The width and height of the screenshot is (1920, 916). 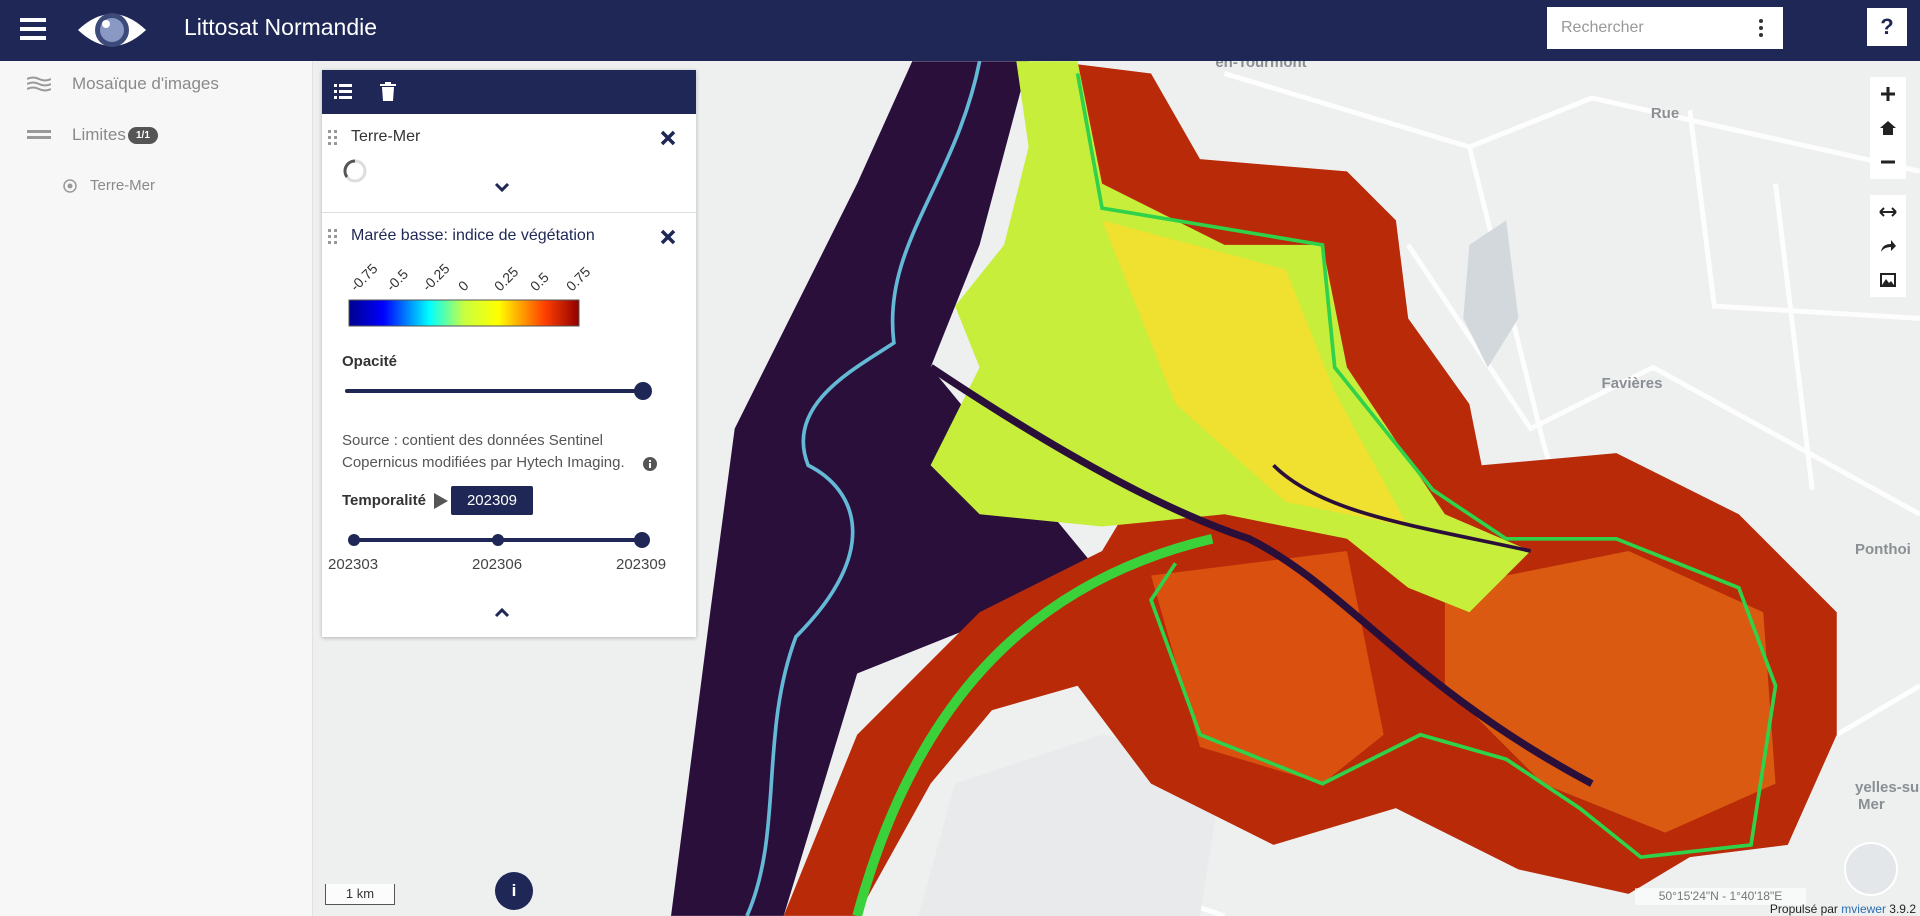 What do you see at coordinates (123, 185) in the screenshot?
I see `sidebar-item: Terre-Mer` at bounding box center [123, 185].